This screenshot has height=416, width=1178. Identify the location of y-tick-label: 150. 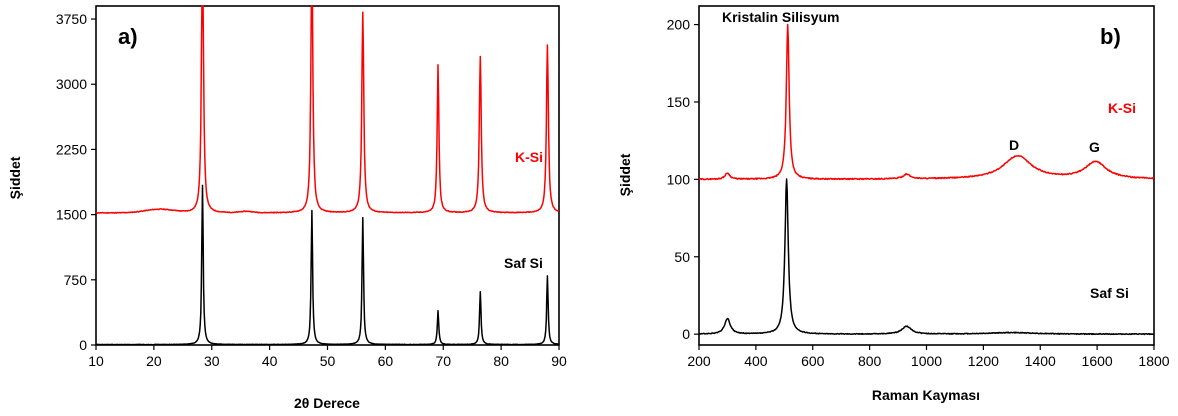
(679, 102).